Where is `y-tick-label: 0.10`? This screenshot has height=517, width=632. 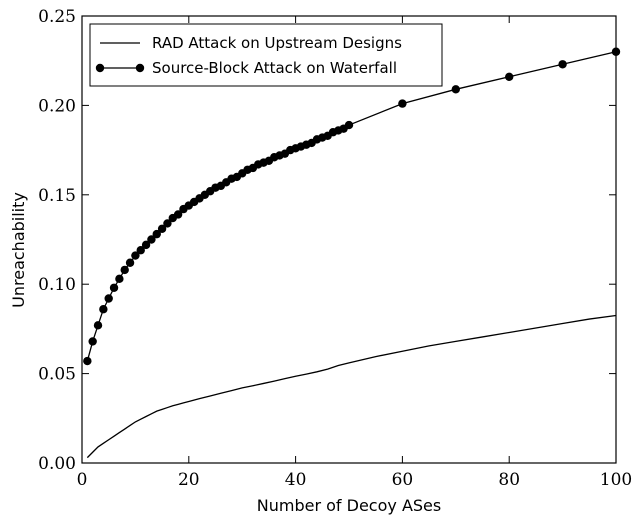
y-tick-label: 0.10 is located at coordinates (57, 285).